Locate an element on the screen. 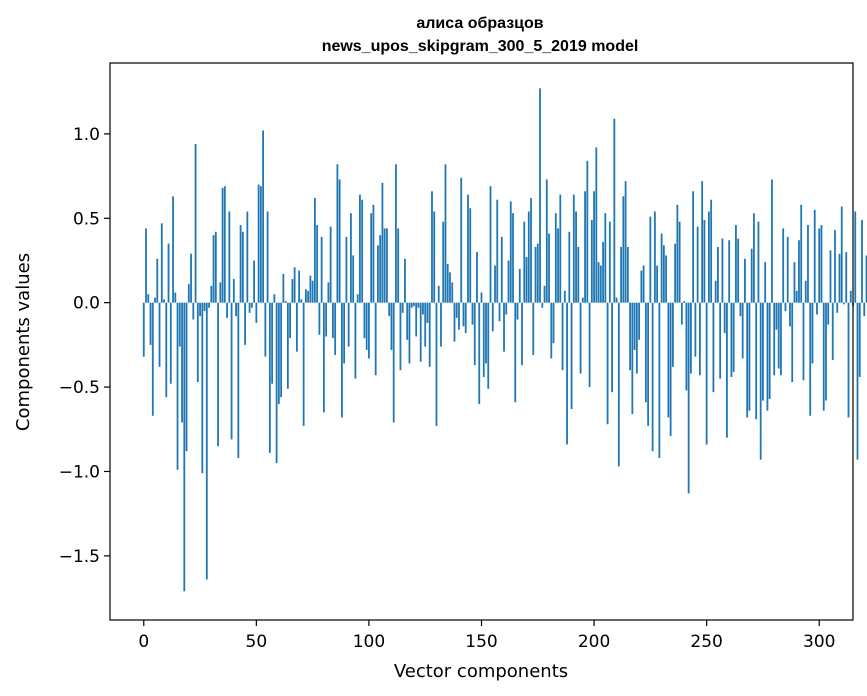 This screenshot has height=696, width=867. y-tick-label: −0.5 is located at coordinates (79, 388).